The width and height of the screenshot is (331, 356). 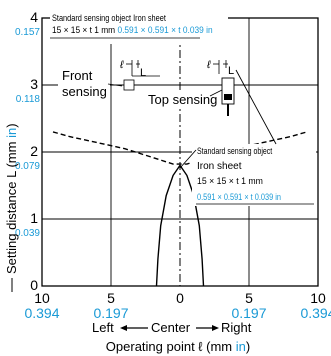 What do you see at coordinates (219, 166) in the screenshot?
I see `annotation-right-line2: Iron sheet` at bounding box center [219, 166].